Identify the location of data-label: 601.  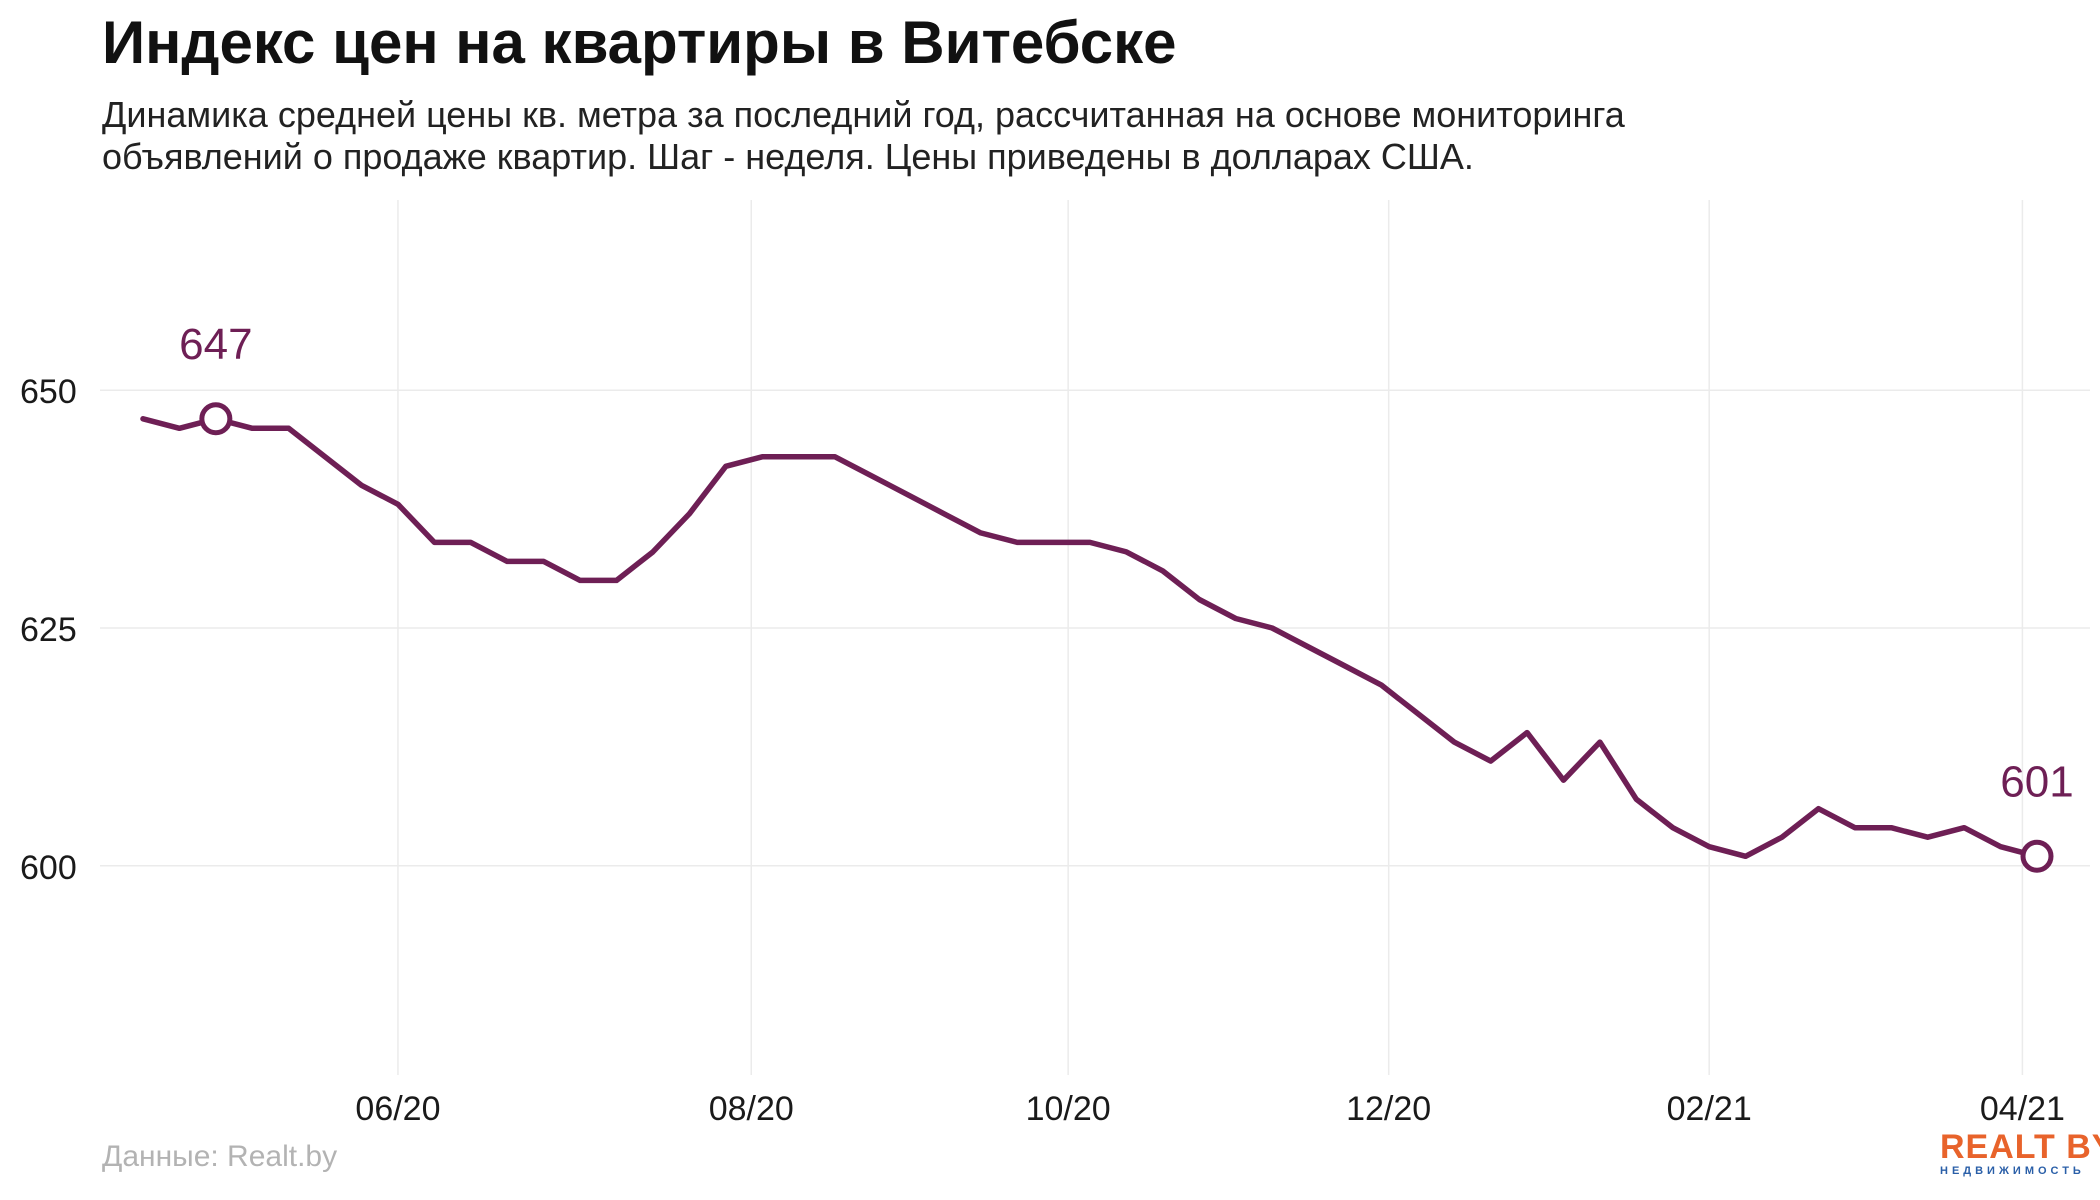
(2036, 781).